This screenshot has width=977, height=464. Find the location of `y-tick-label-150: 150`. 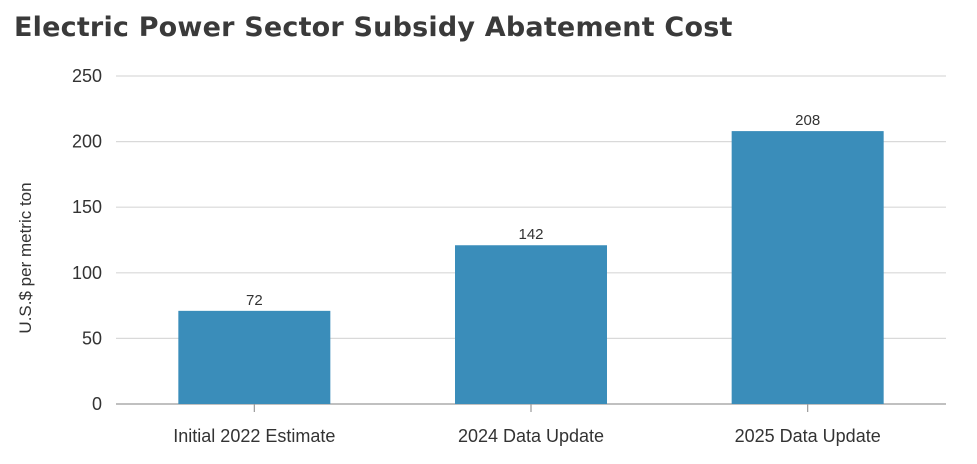

y-tick-label-150: 150 is located at coordinates (87, 207).